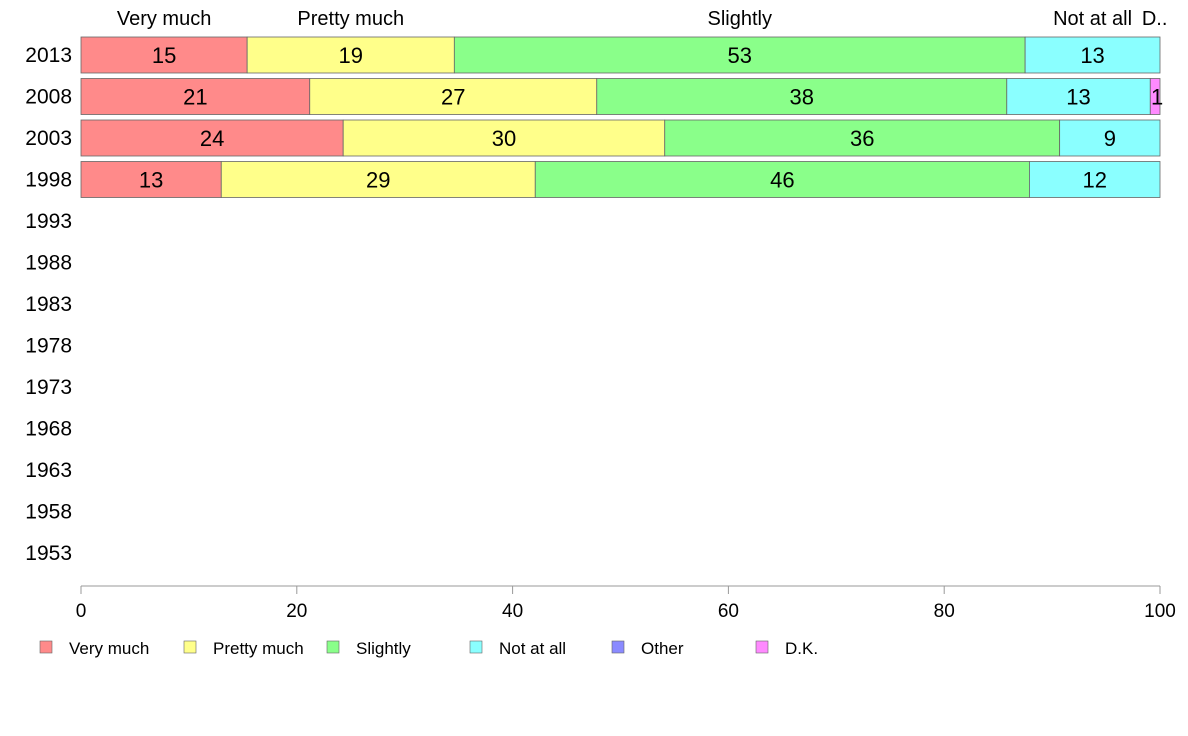  Describe the element at coordinates (944, 611) in the screenshot. I see `x-tick-label: 80` at that location.